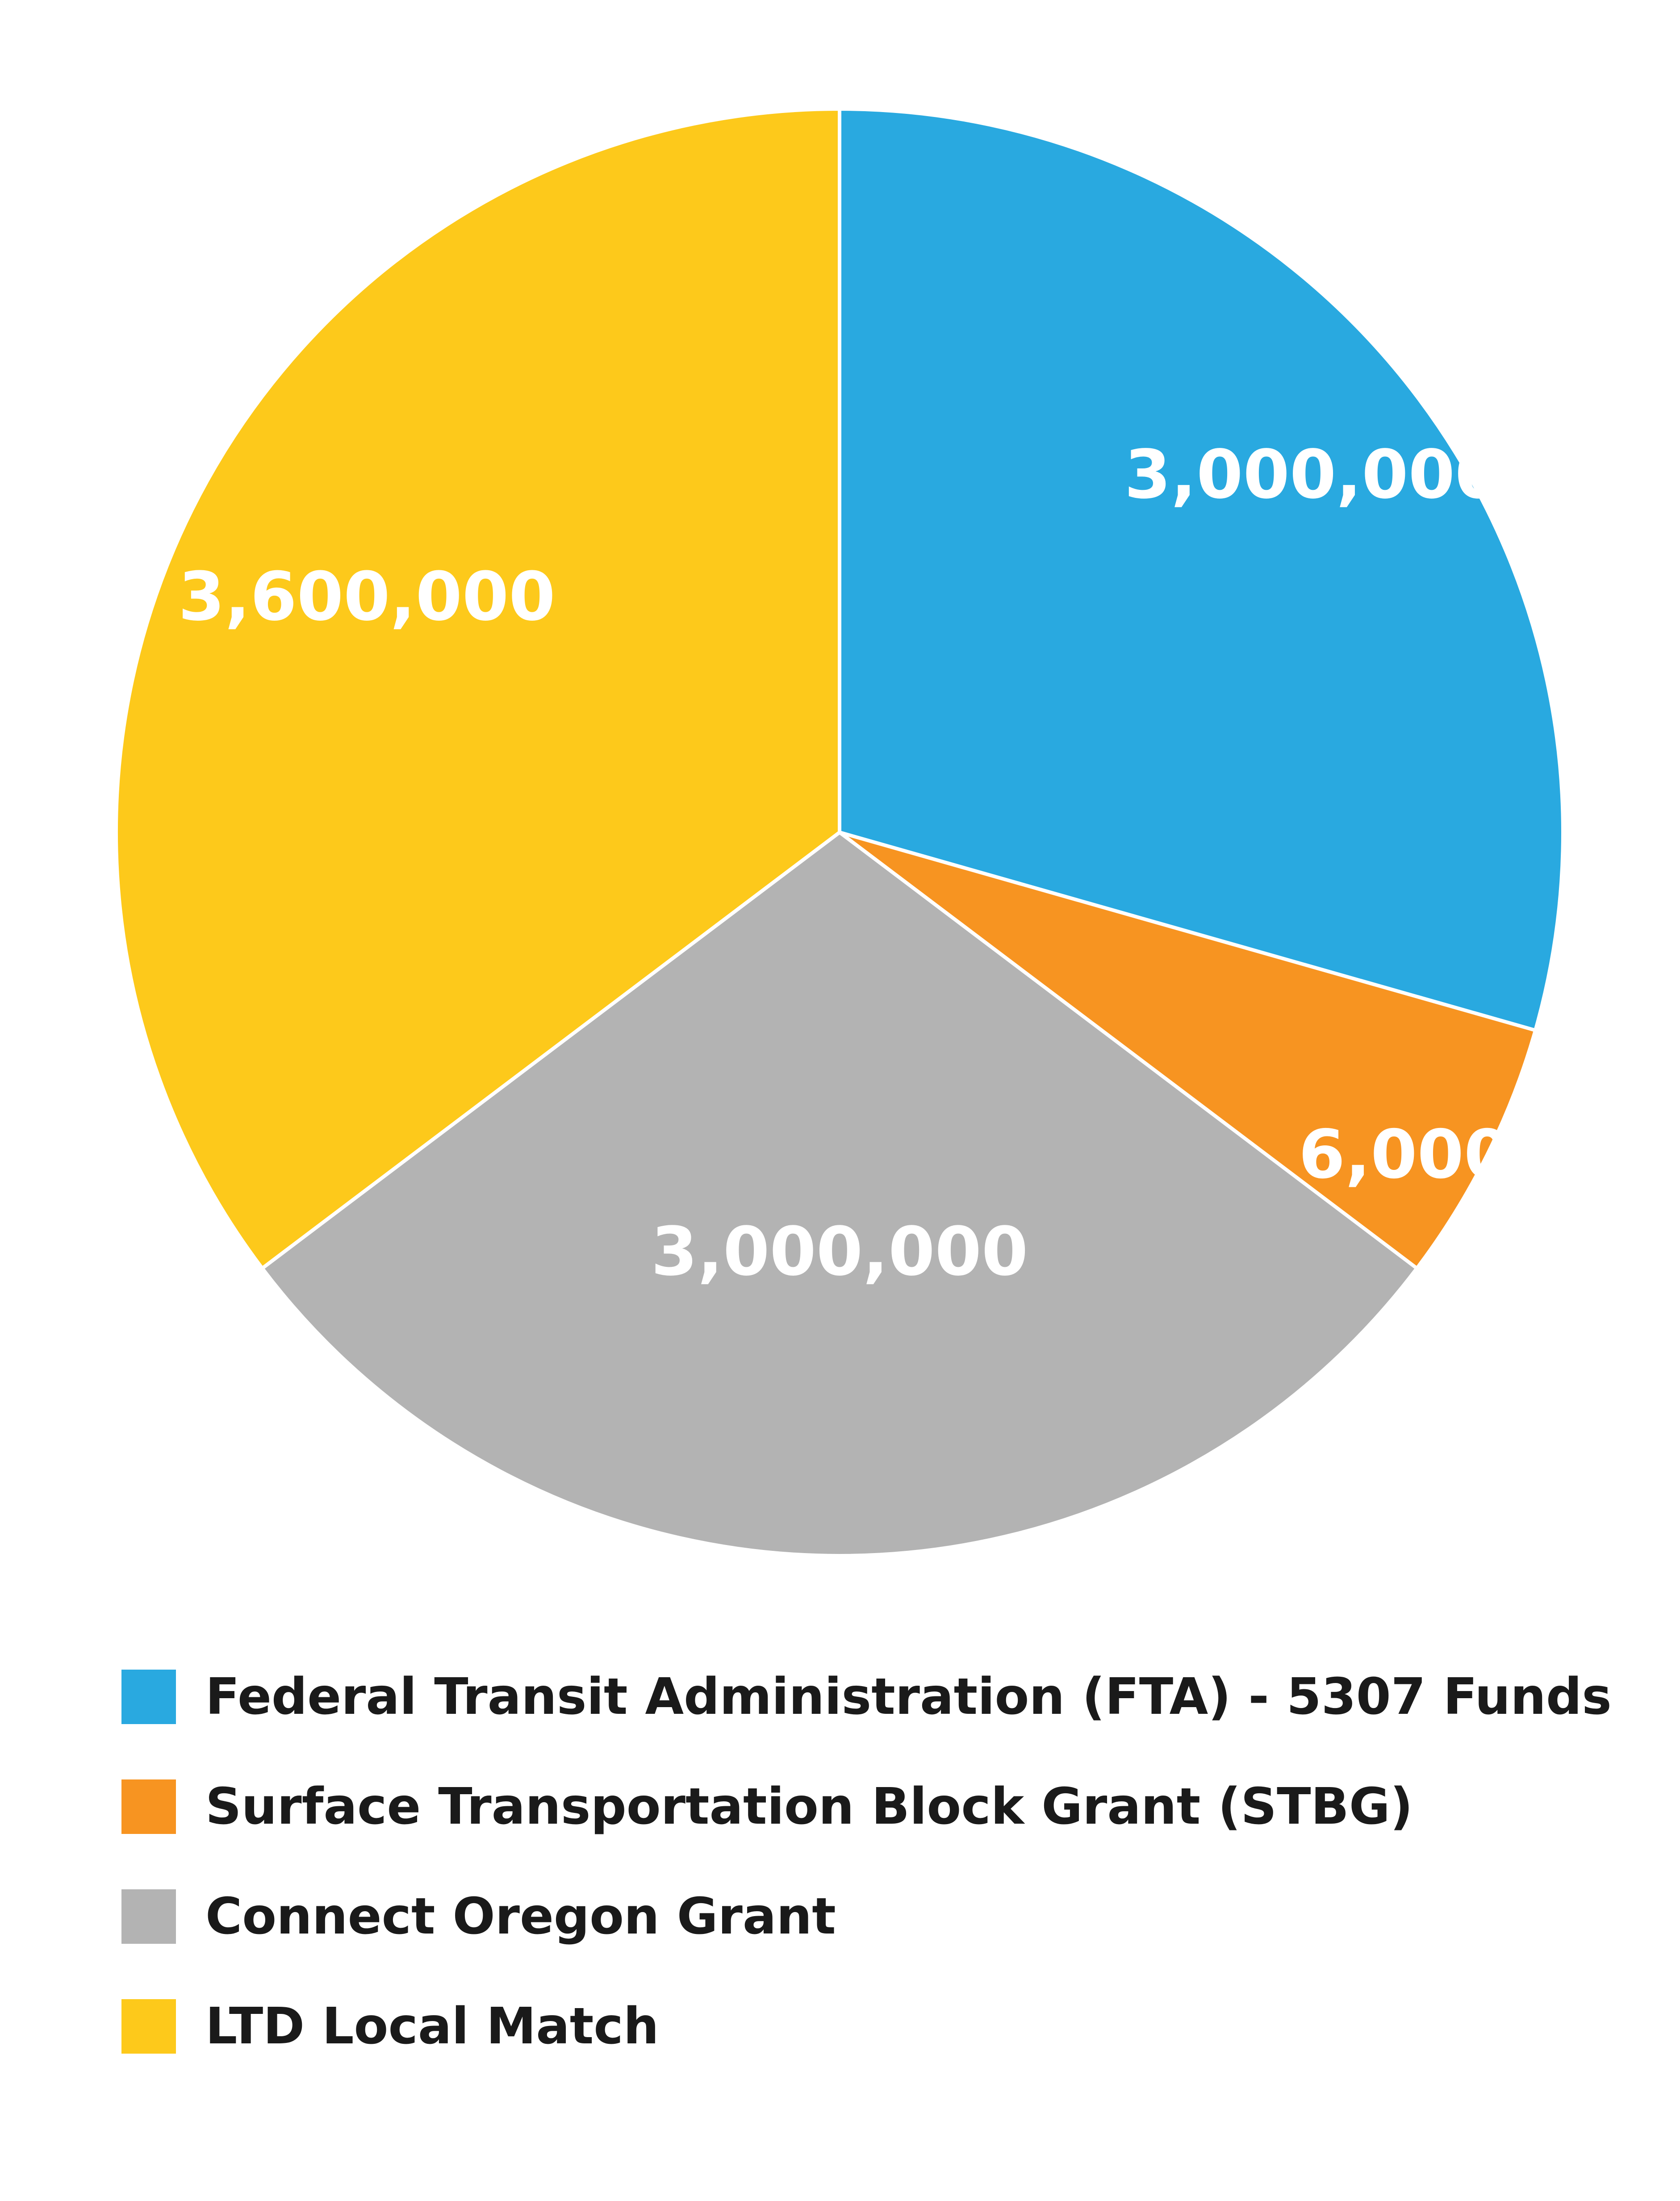 The image size is (1680, 2201). Describe the element at coordinates (432, 2026) in the screenshot. I see `legend-label-ltd-local-match: LTD Local Match` at that location.